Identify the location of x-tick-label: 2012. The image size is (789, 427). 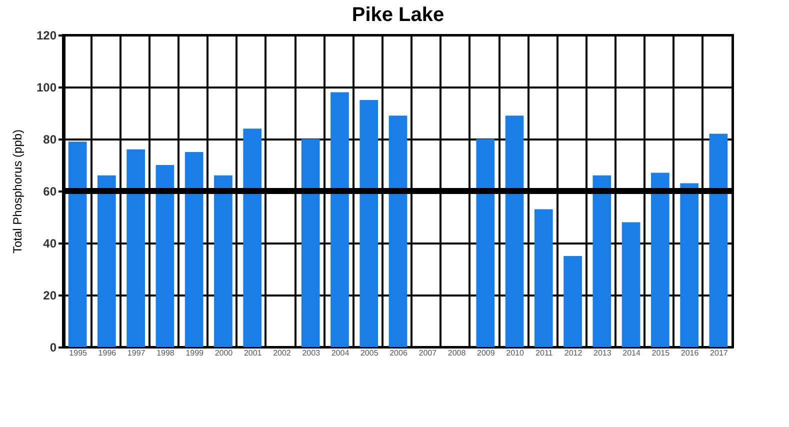
(573, 353).